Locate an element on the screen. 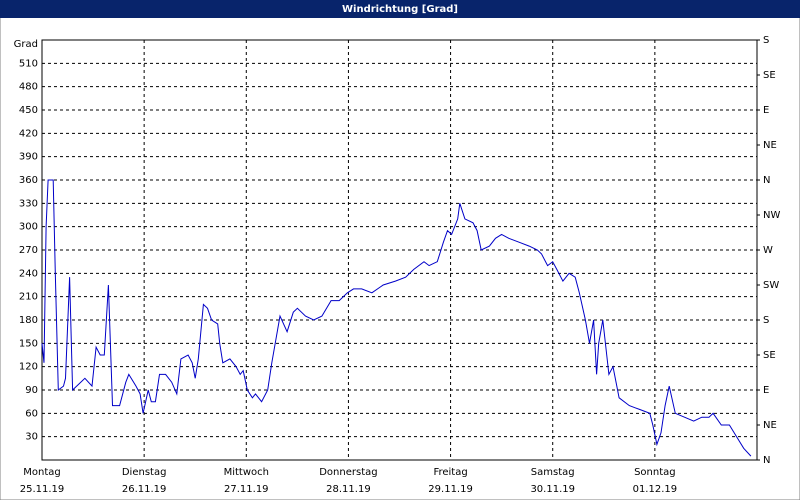  y-tick-label: 480 is located at coordinates (28, 87).